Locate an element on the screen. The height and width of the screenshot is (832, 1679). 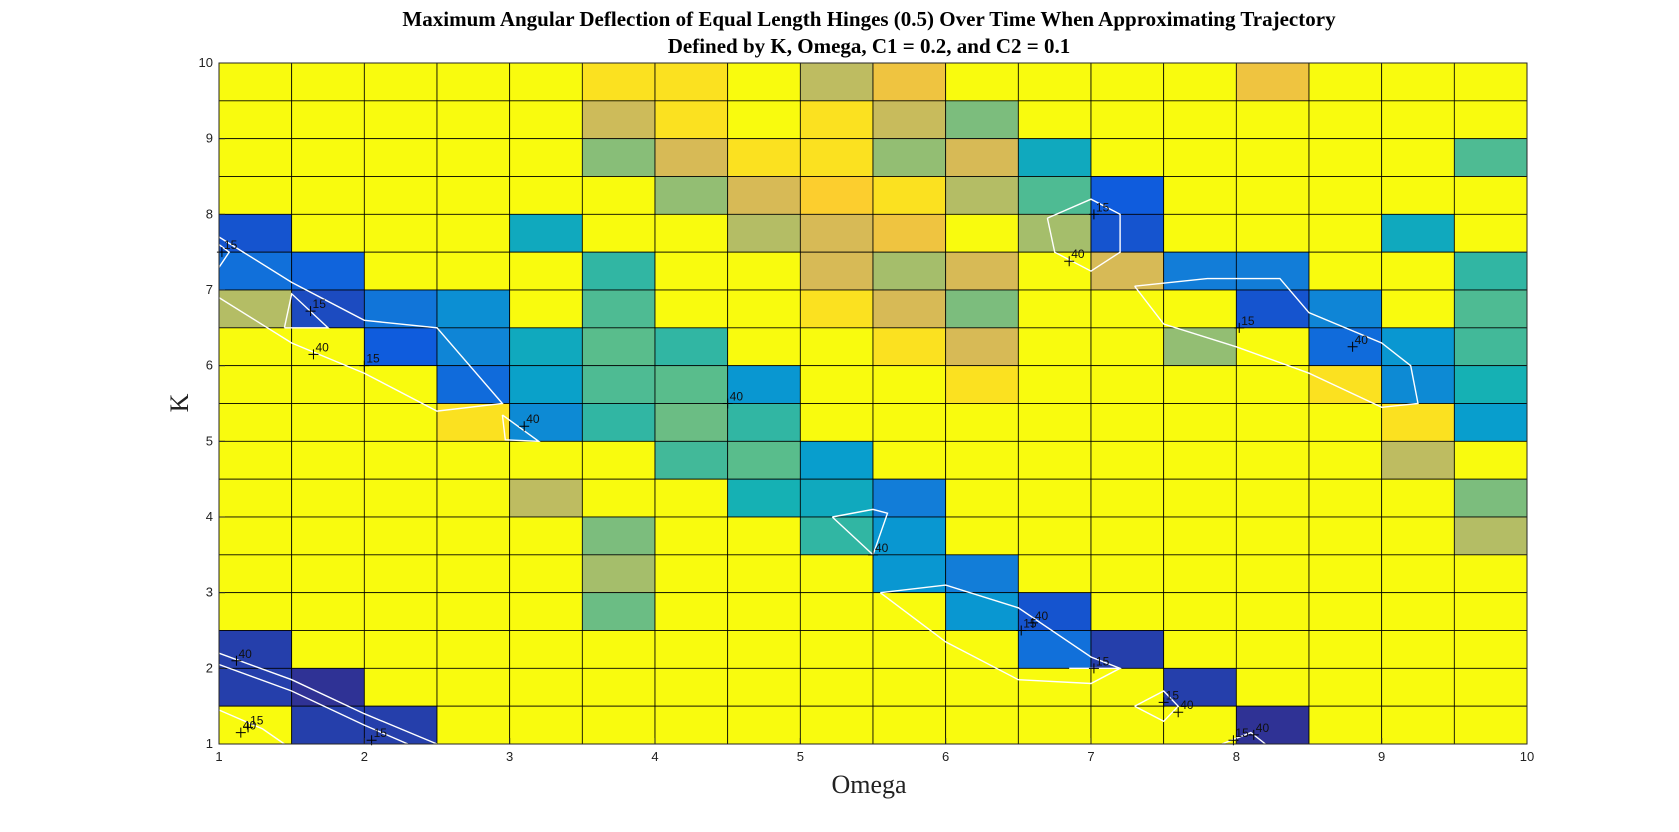
y-tick-label: 6 is located at coordinates (209, 365).